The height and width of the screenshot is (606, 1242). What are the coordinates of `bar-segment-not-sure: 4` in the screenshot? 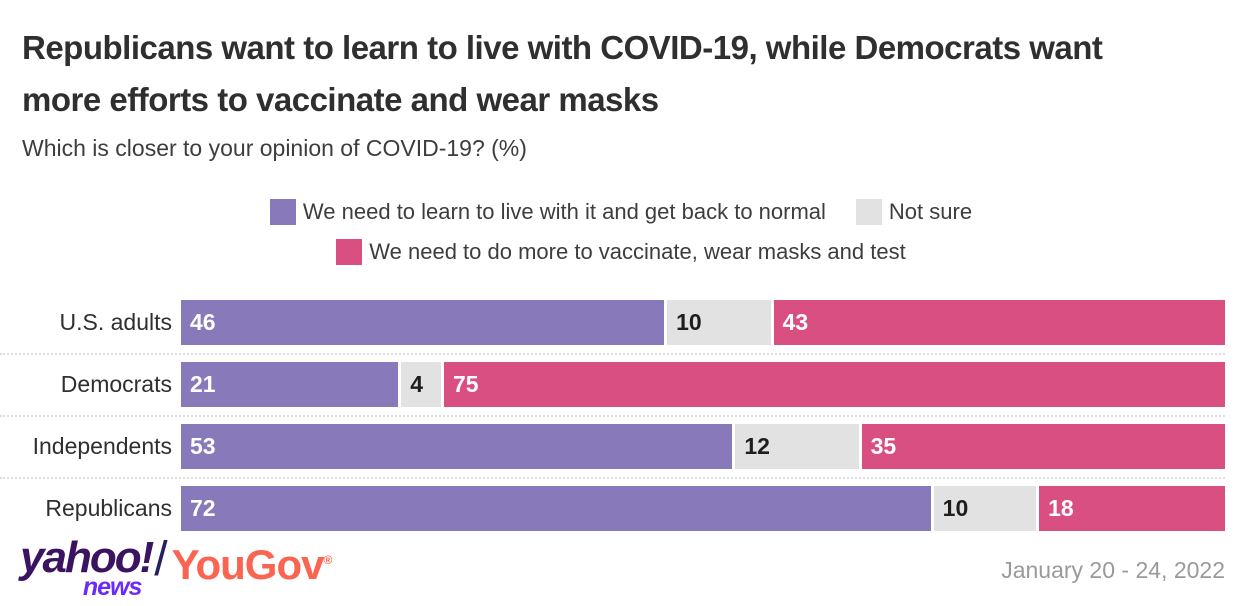 It's located at (421, 384).